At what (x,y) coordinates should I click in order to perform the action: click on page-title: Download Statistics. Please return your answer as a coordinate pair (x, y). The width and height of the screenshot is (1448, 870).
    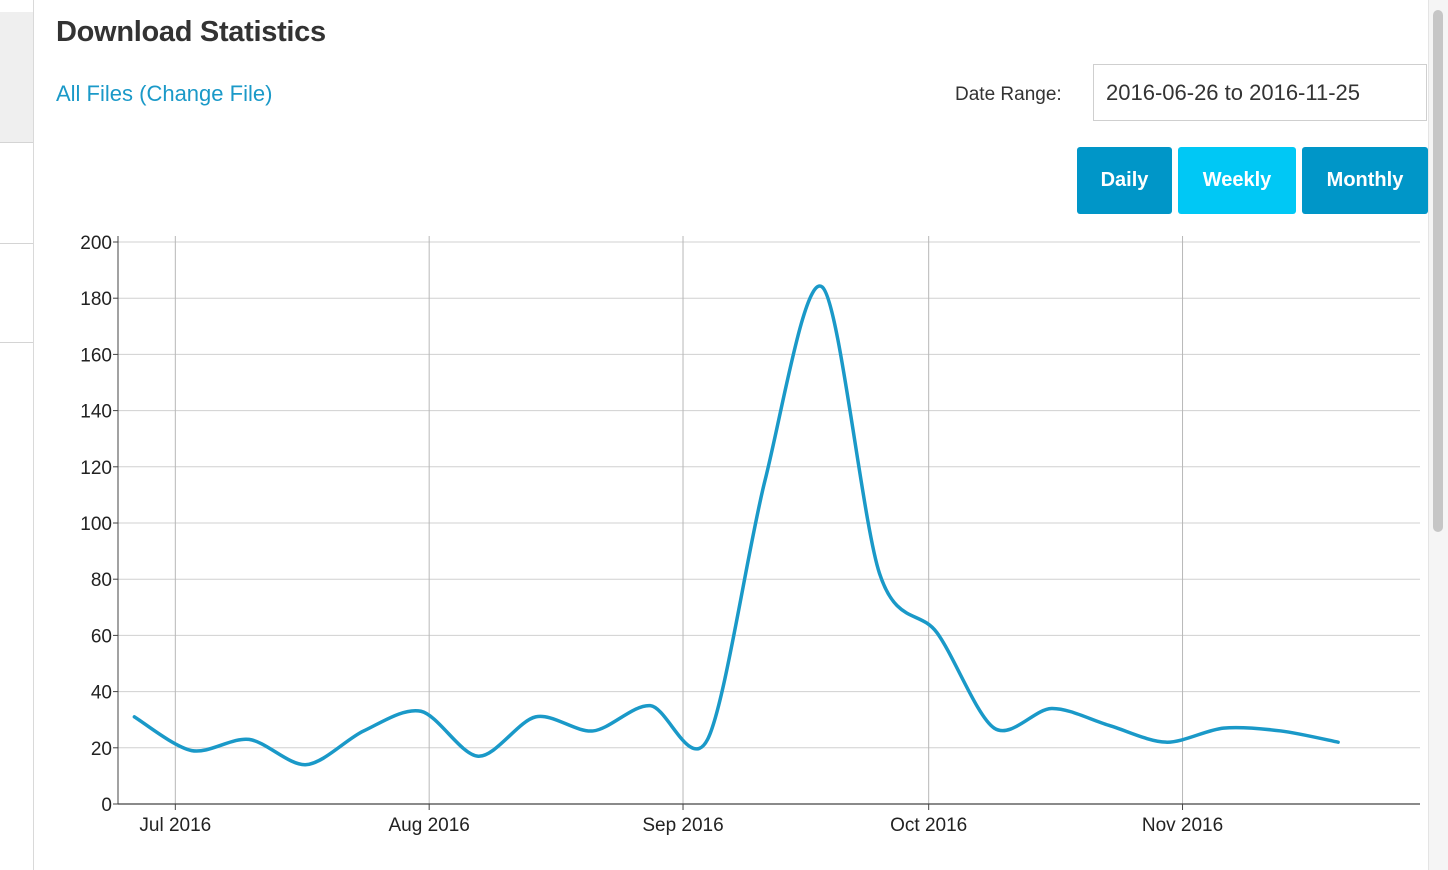
    Looking at the image, I should click on (191, 32).